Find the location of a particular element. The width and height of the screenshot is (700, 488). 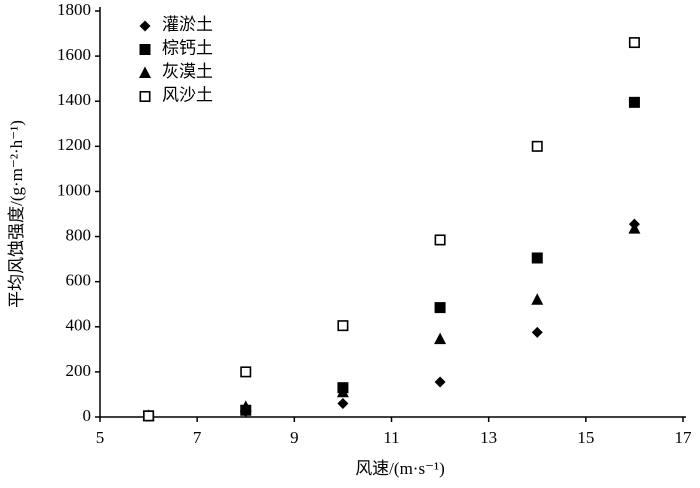

y-tick-label: 200 is located at coordinates (79, 370).